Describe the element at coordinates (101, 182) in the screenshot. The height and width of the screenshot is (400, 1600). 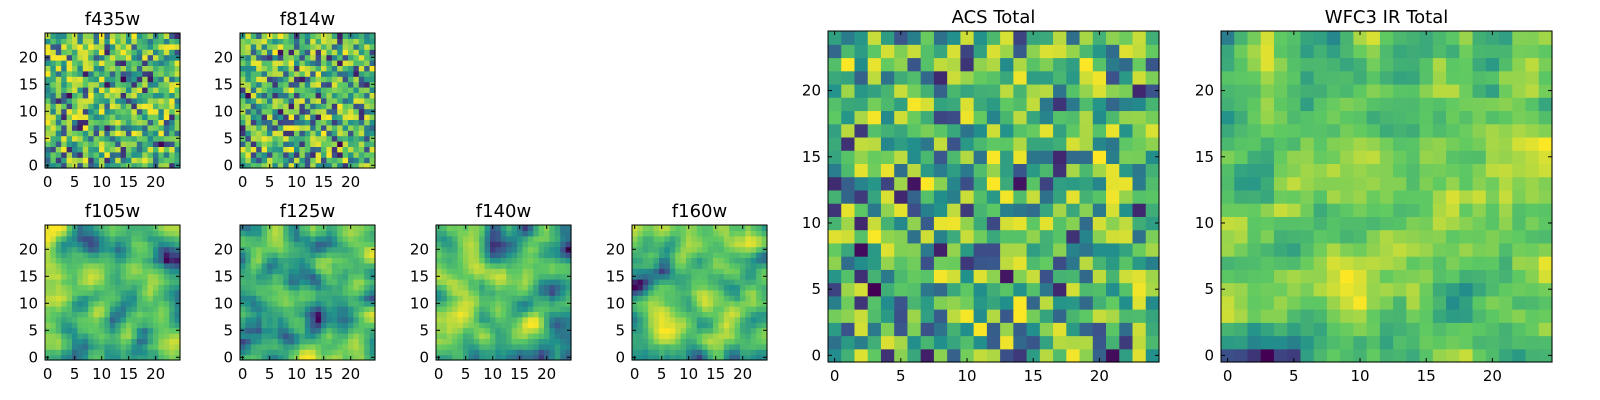
I see `x-tick-label: 10` at that location.